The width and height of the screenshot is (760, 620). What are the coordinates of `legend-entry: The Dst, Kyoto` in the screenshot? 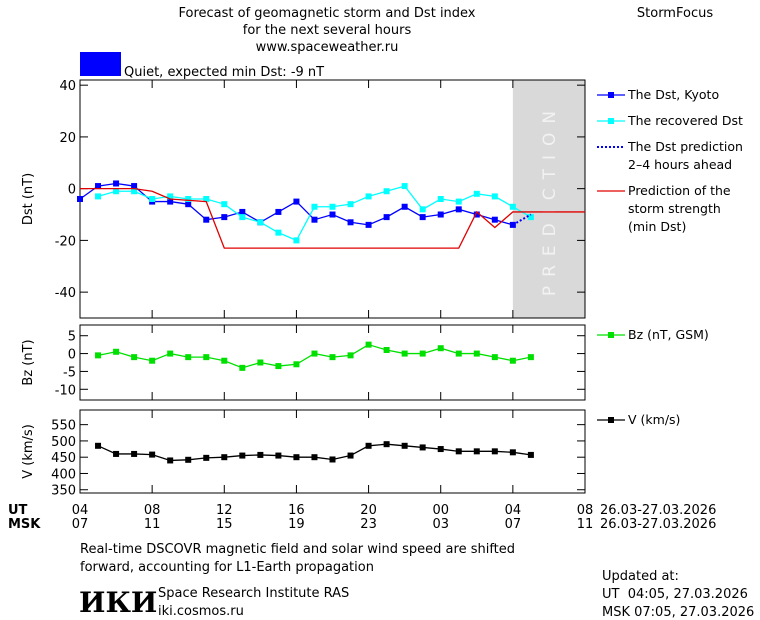 It's located at (674, 94).